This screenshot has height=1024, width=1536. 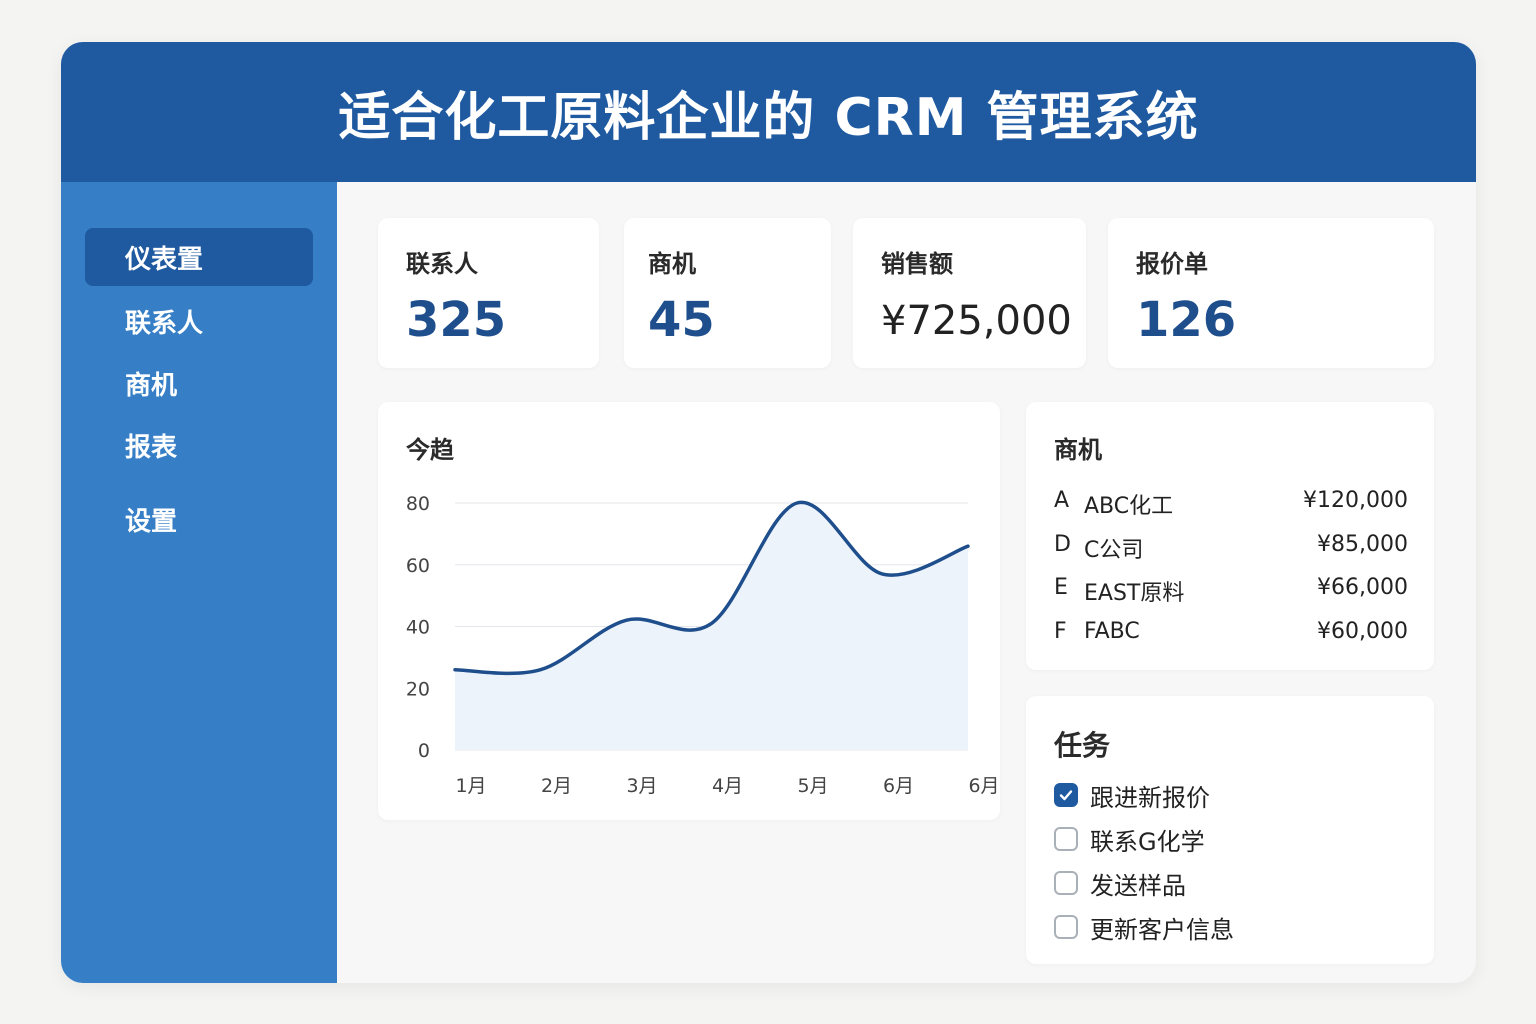 I want to click on tasks-card: 任务 跟进新报价 联系G化学 发送样品 更新客户信息, so click(x=1230, y=830).